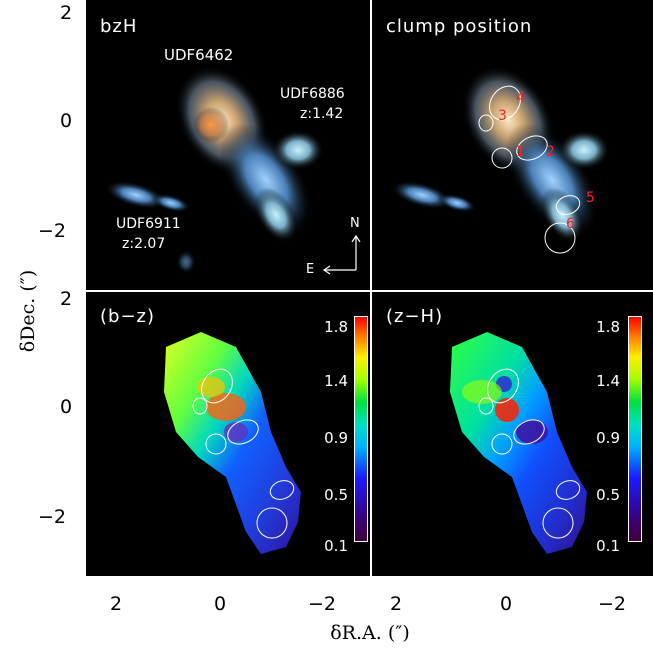  Describe the element at coordinates (459, 26) in the screenshot. I see `panel-title: clump position` at that location.